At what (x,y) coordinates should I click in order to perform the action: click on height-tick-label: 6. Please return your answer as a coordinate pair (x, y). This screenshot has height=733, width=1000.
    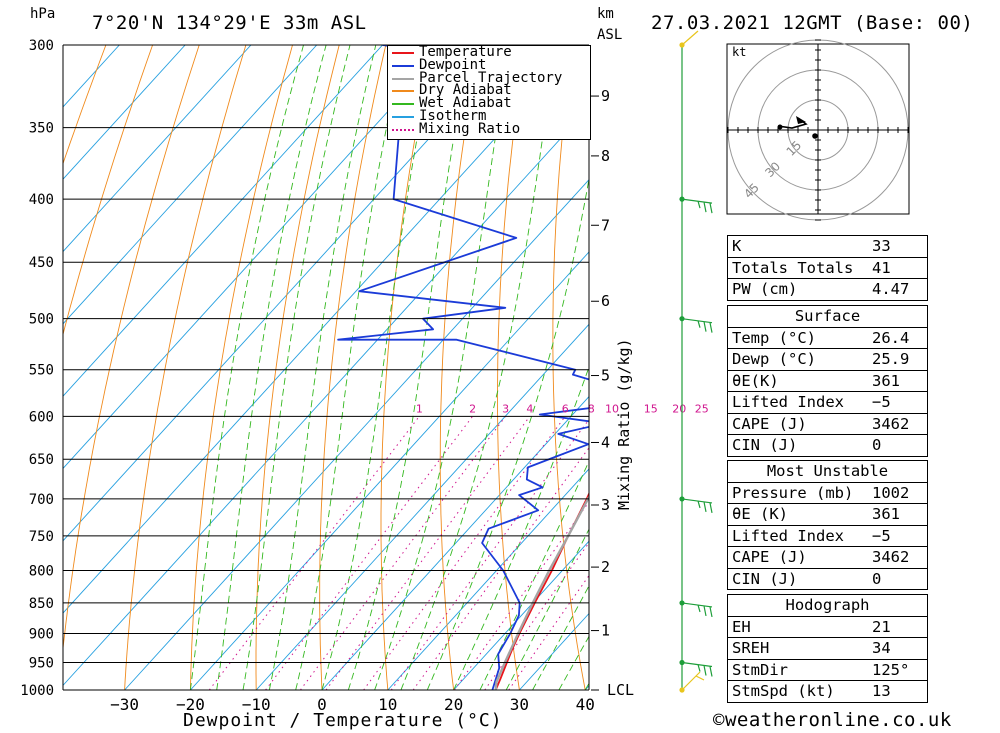
    Looking at the image, I should click on (605, 301).